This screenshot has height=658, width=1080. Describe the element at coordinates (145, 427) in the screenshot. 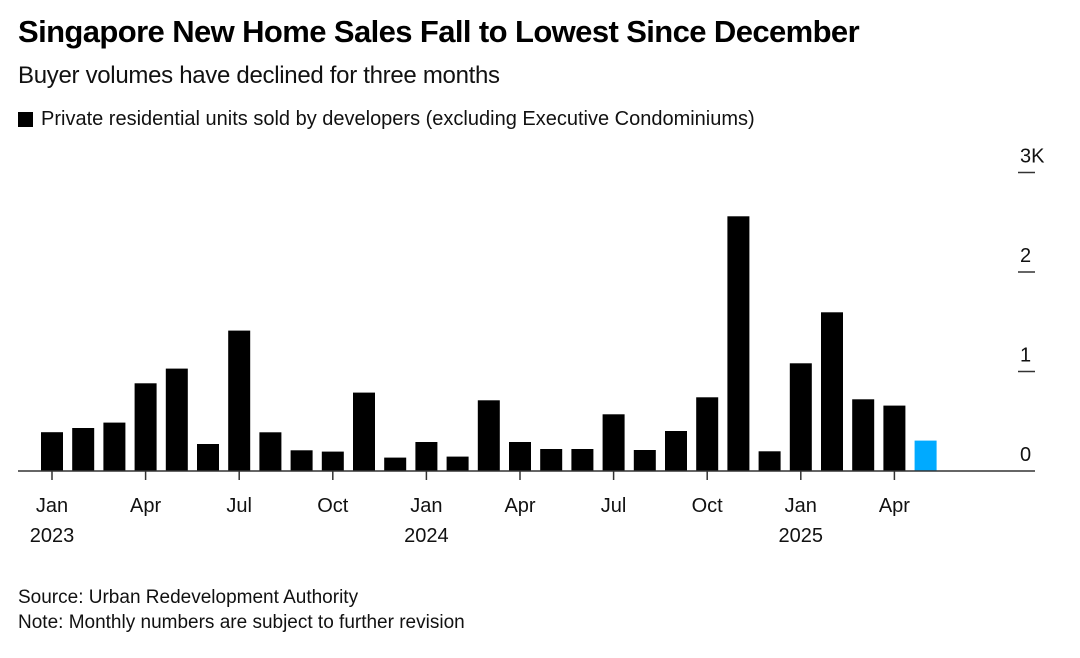

I see `bar-apr-2023` at that location.